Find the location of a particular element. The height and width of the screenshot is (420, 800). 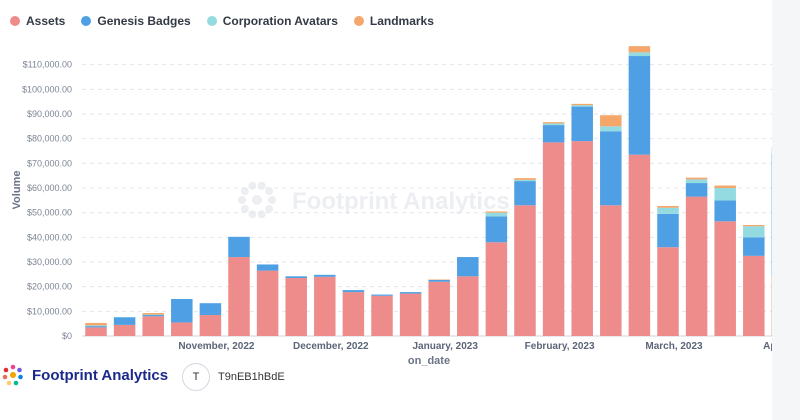

y-tick-label: $20,000.00 is located at coordinates (49, 287).